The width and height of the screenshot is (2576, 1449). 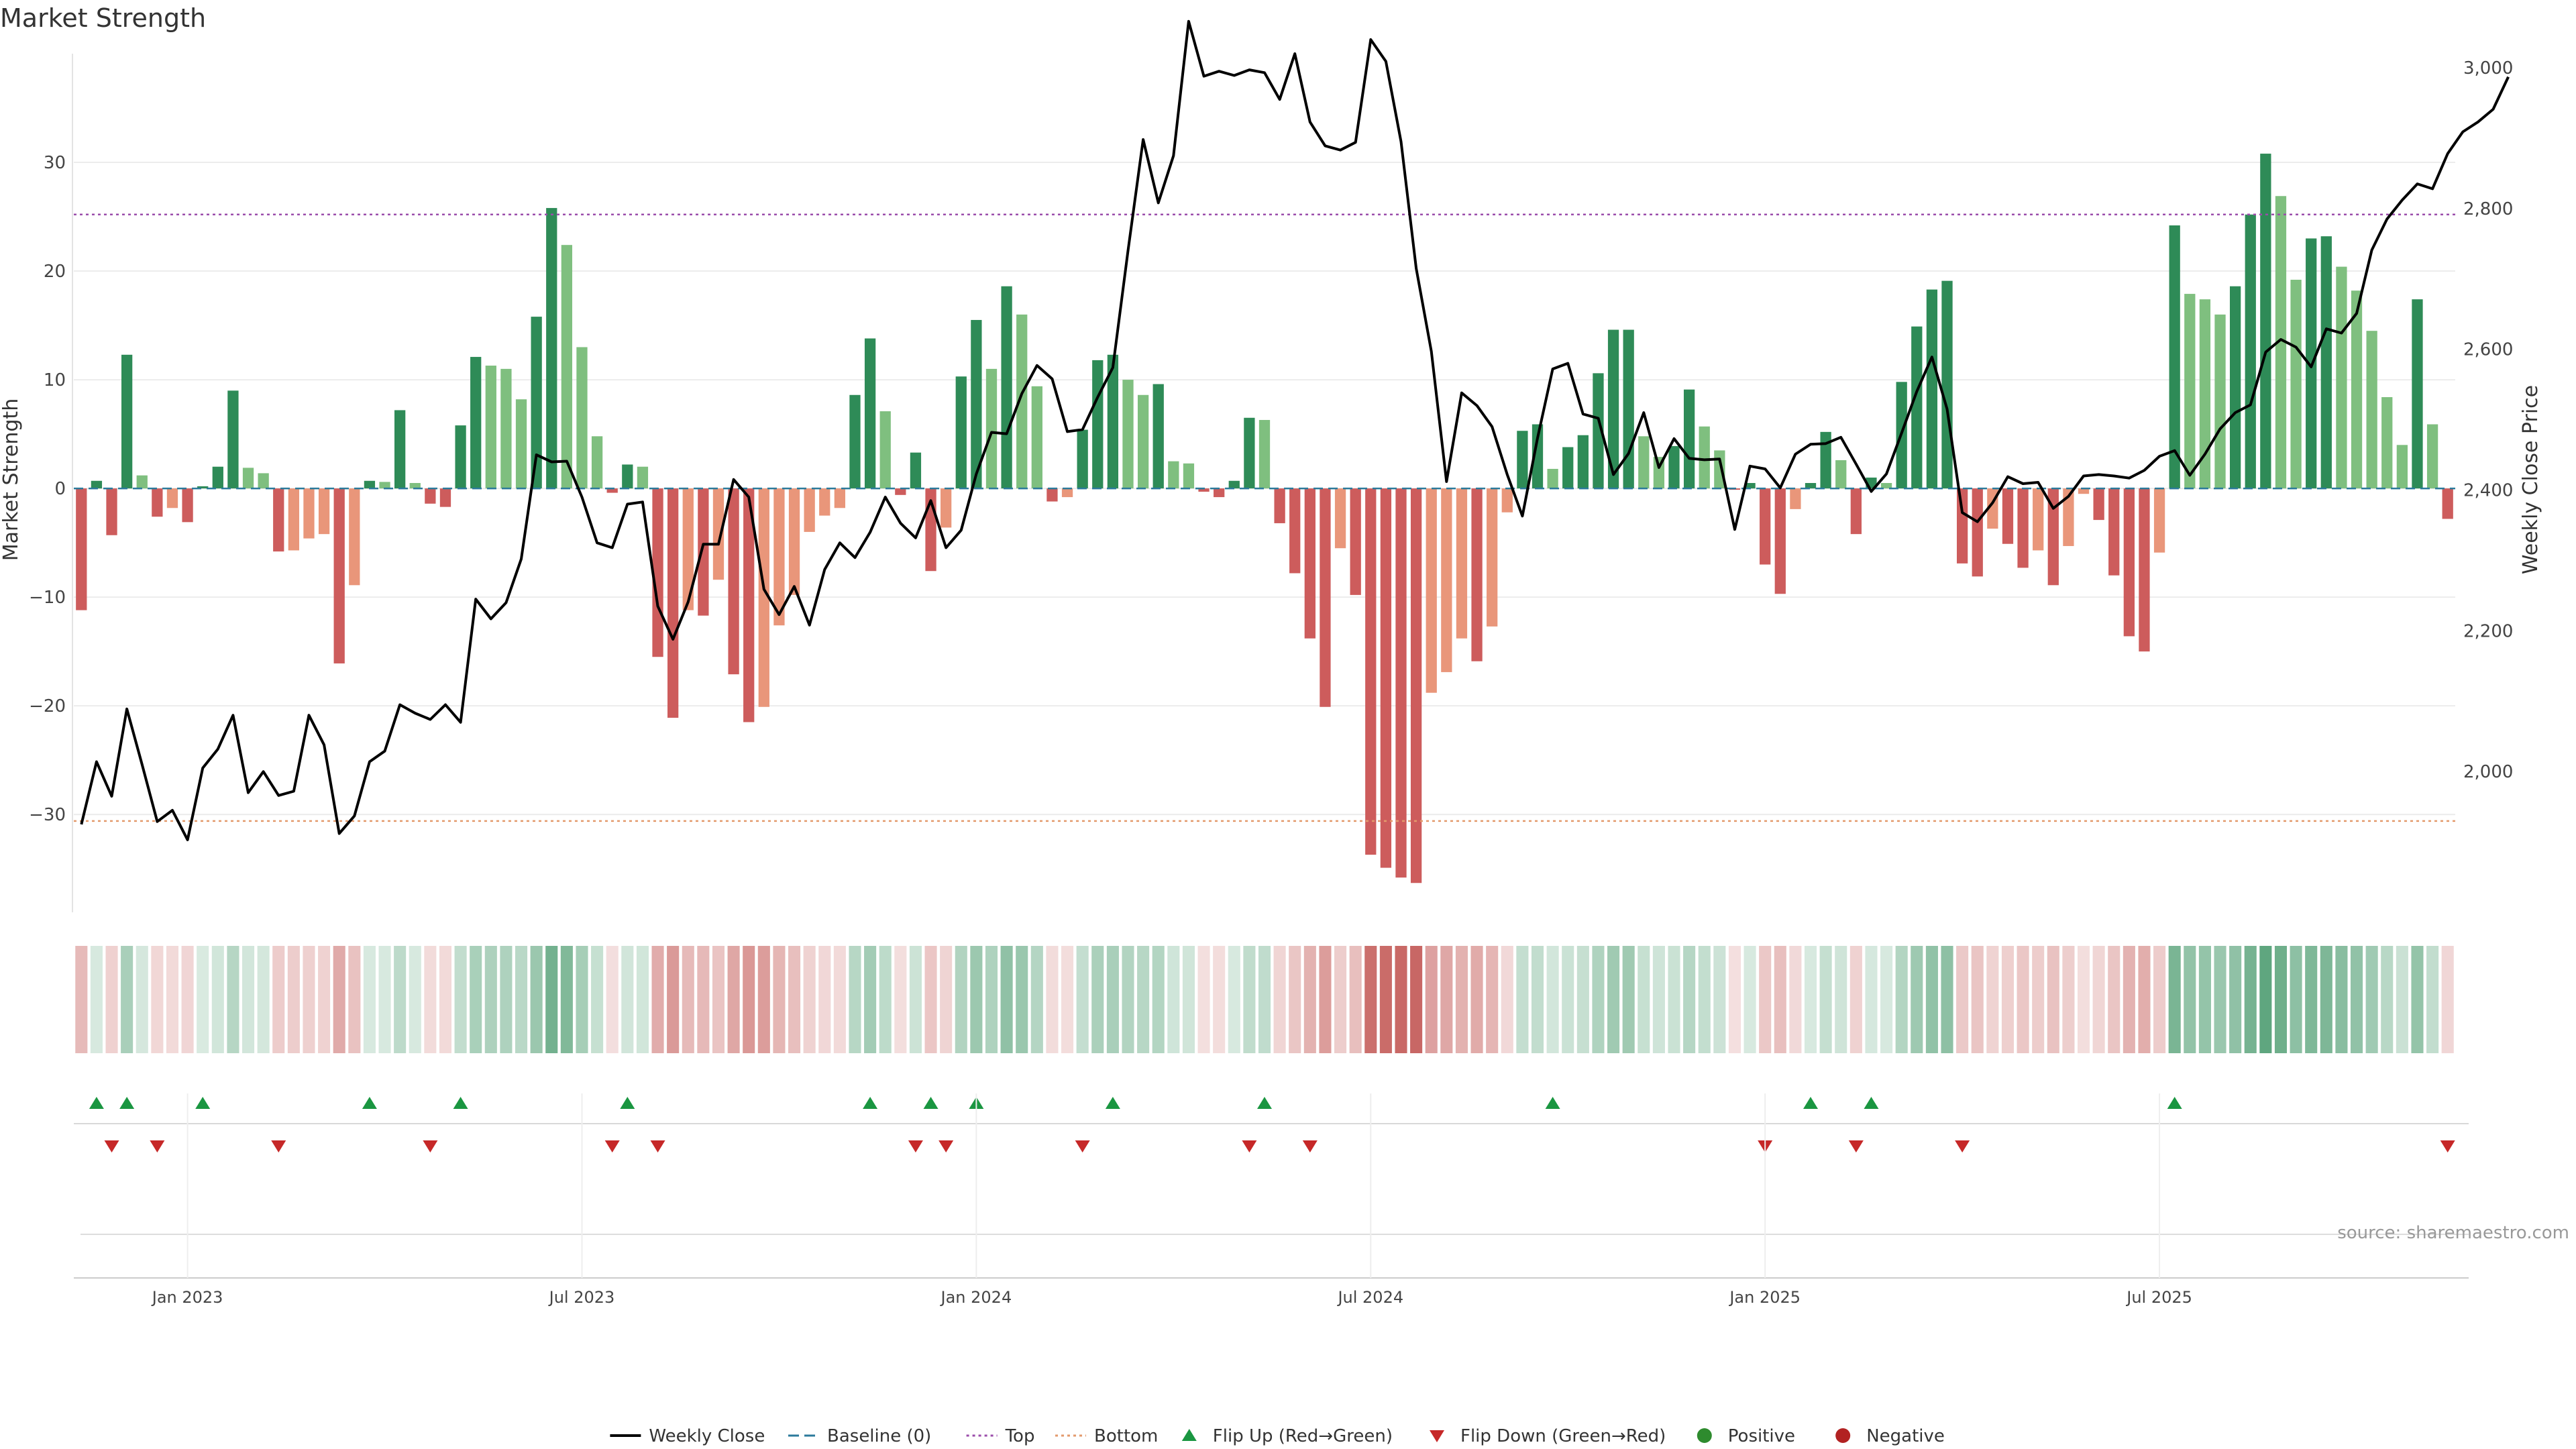 I want to click on right-tick-label: 2,000, so click(x=2488, y=772).